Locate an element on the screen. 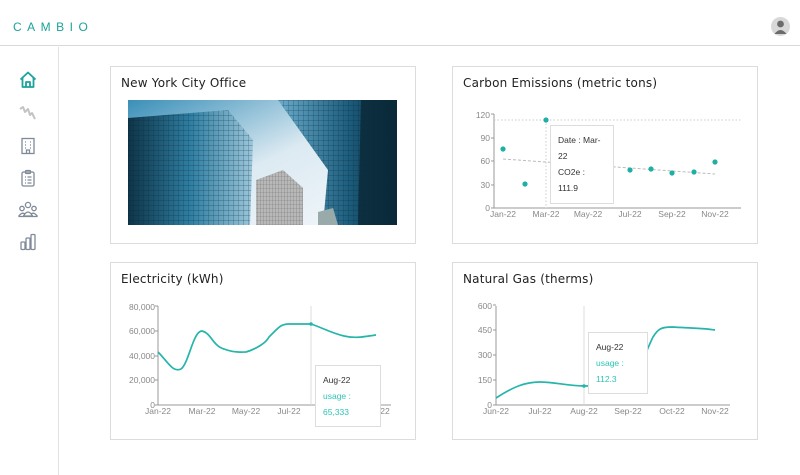  svg-text: 20,000 is located at coordinates (142, 380).